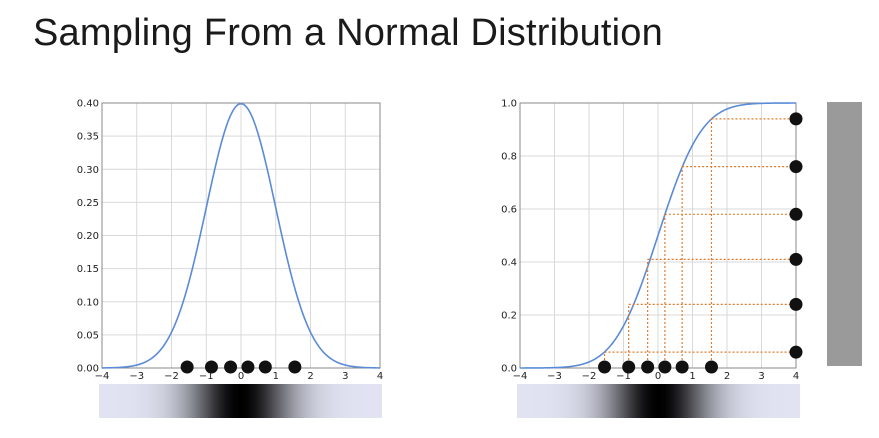 This screenshot has height=438, width=879. I want to click on y-tick-label: 0.2, so click(509, 316).